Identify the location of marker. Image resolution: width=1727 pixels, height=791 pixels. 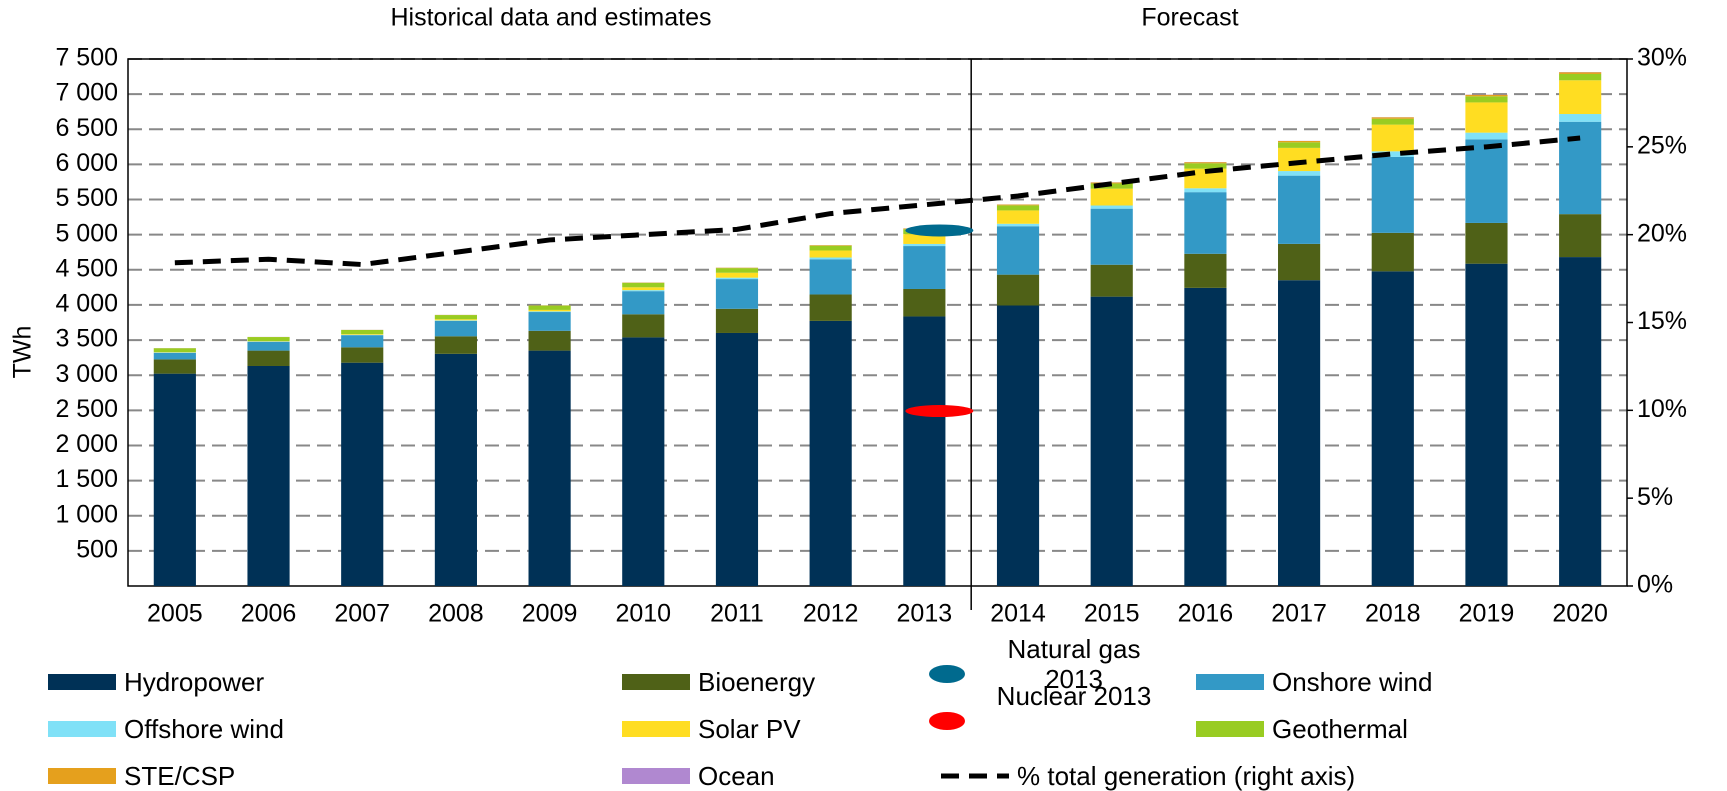
(939, 230).